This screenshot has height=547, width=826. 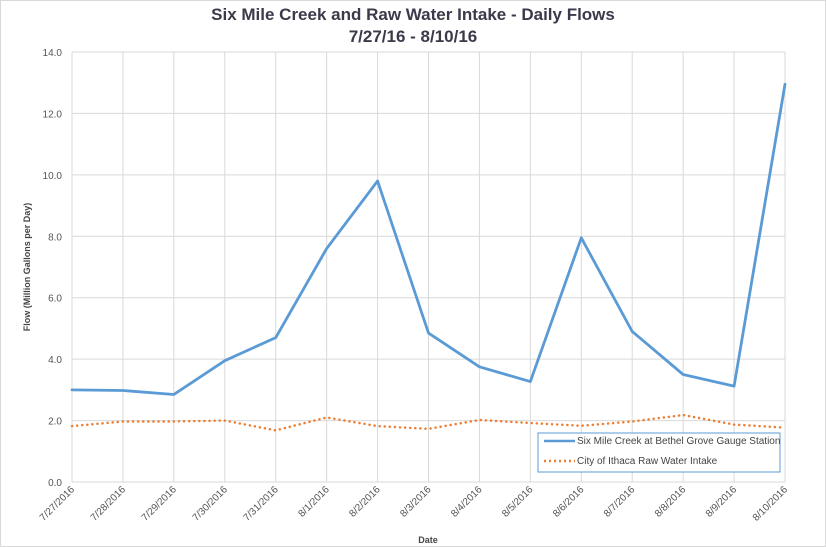 What do you see at coordinates (413, 36) in the screenshot?
I see `chart-subtitle: 7/27/16 - 8/10/16` at bounding box center [413, 36].